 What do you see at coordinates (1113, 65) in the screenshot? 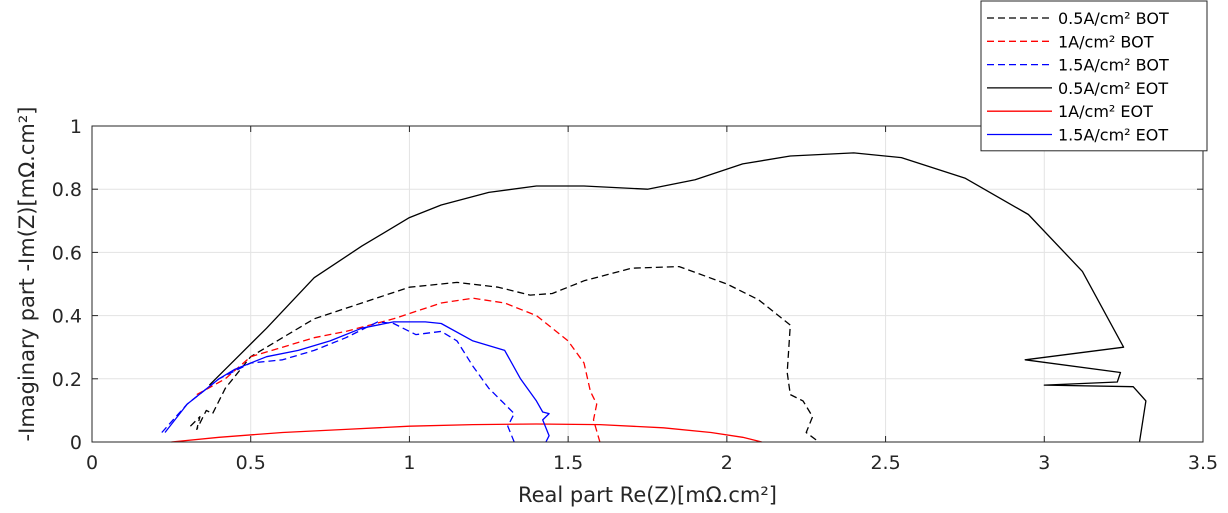
I see `legend-label: 1.5A/cm² BOT` at bounding box center [1113, 65].